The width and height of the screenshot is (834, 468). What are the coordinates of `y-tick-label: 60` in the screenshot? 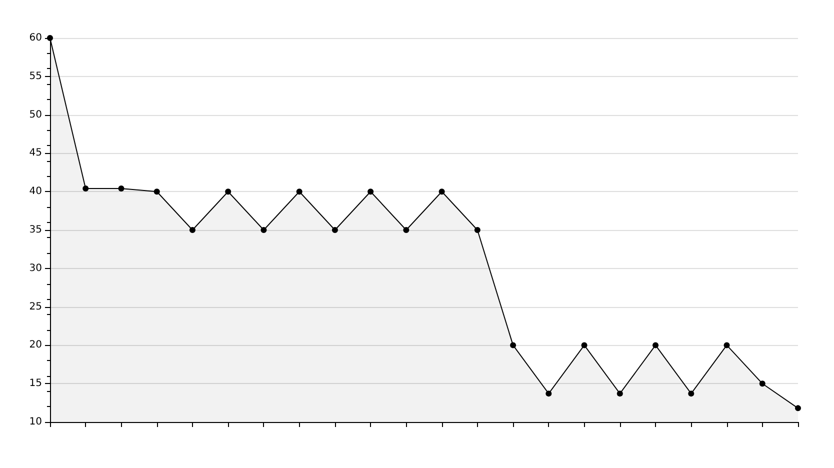 It's located at (35, 38).